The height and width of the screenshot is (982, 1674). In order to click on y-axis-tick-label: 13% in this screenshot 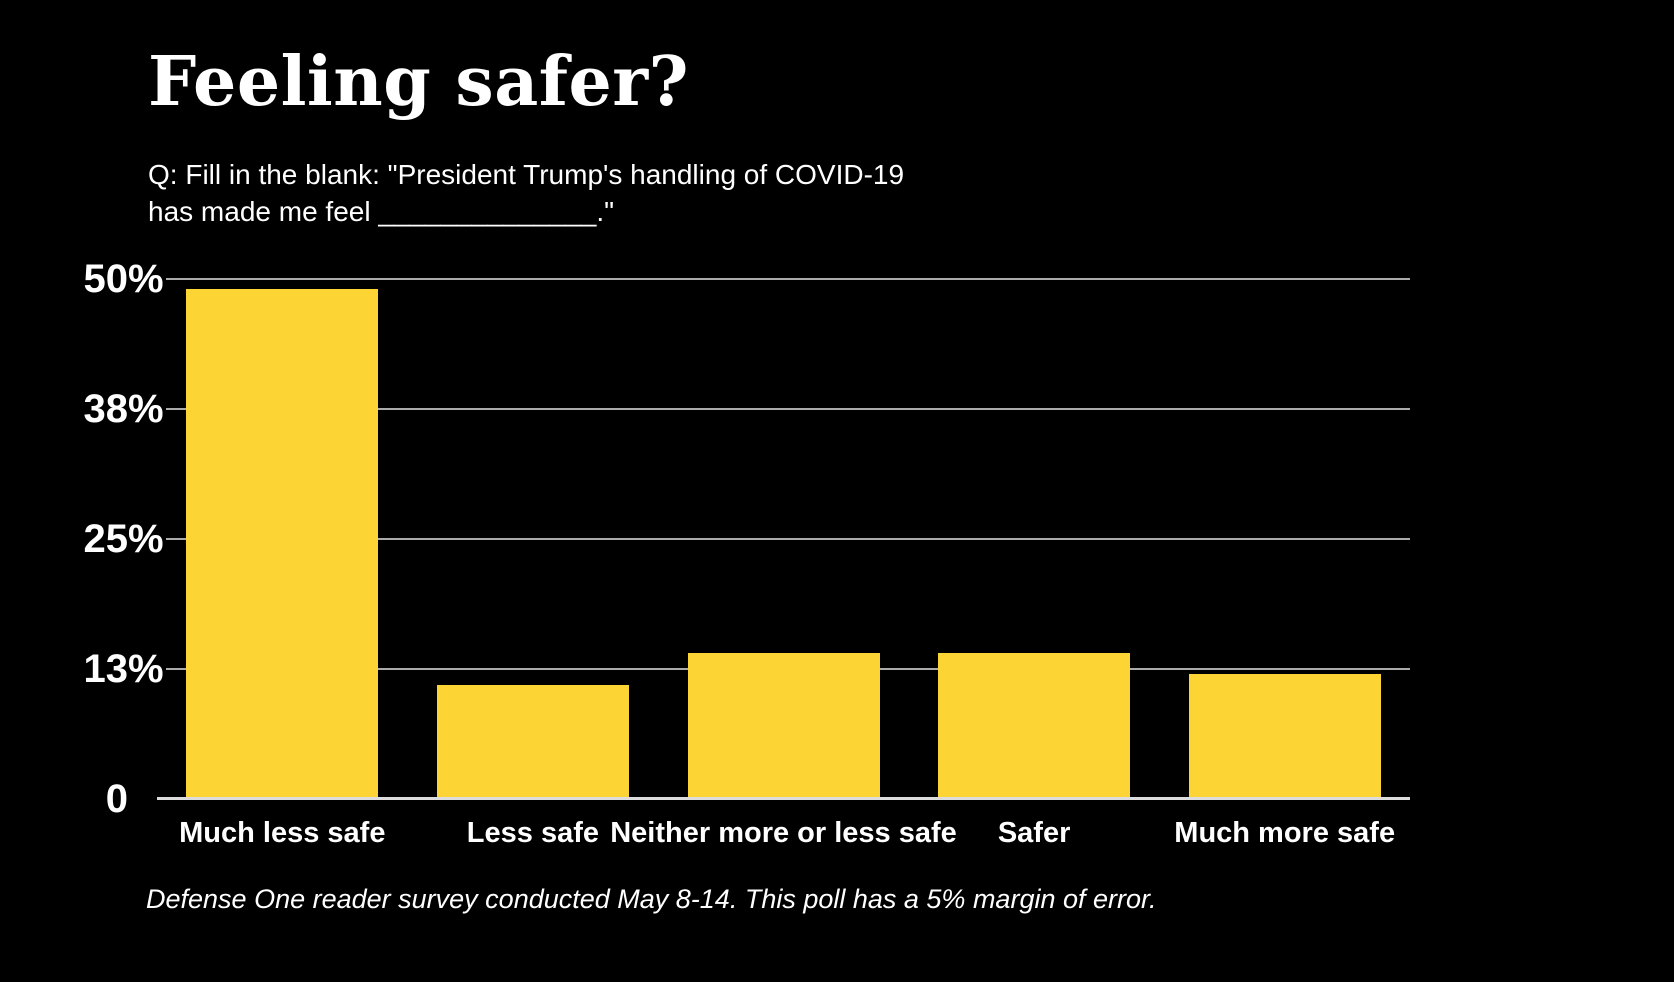, I will do `click(96, 669)`.